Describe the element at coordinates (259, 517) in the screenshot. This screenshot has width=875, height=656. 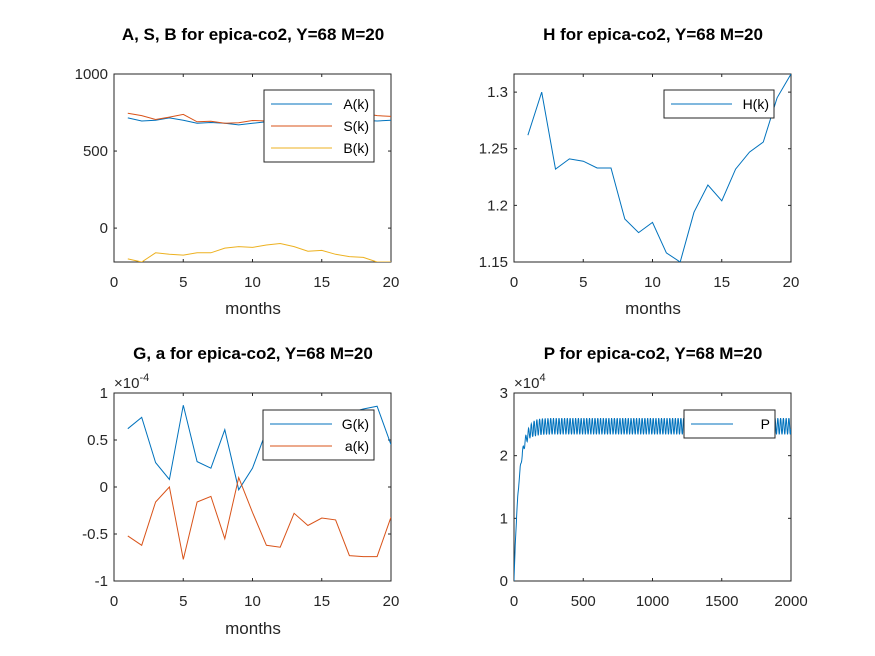
I see `series-line-ak` at that location.